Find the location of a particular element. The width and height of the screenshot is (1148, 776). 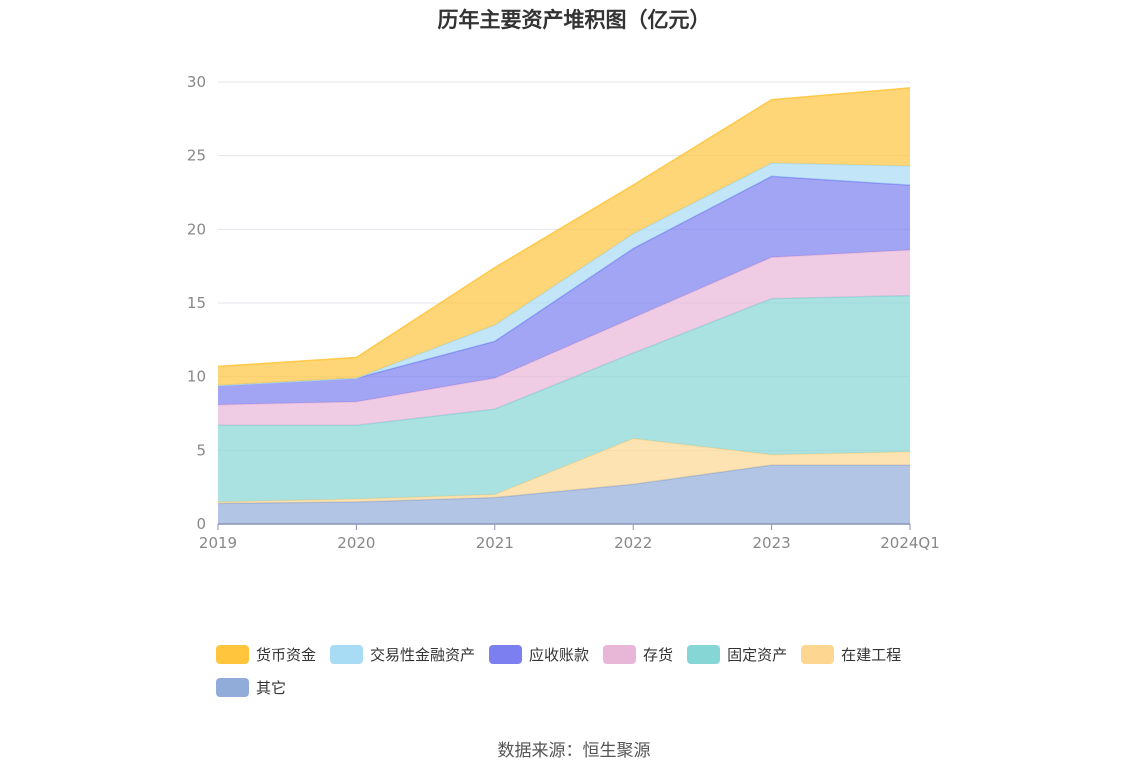

y-tick-label: 15 is located at coordinates (196, 303).